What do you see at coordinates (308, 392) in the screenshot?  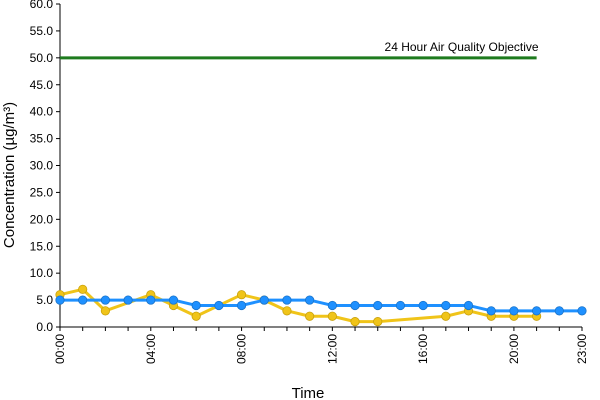 I see `x-axis-title: Time` at bounding box center [308, 392].